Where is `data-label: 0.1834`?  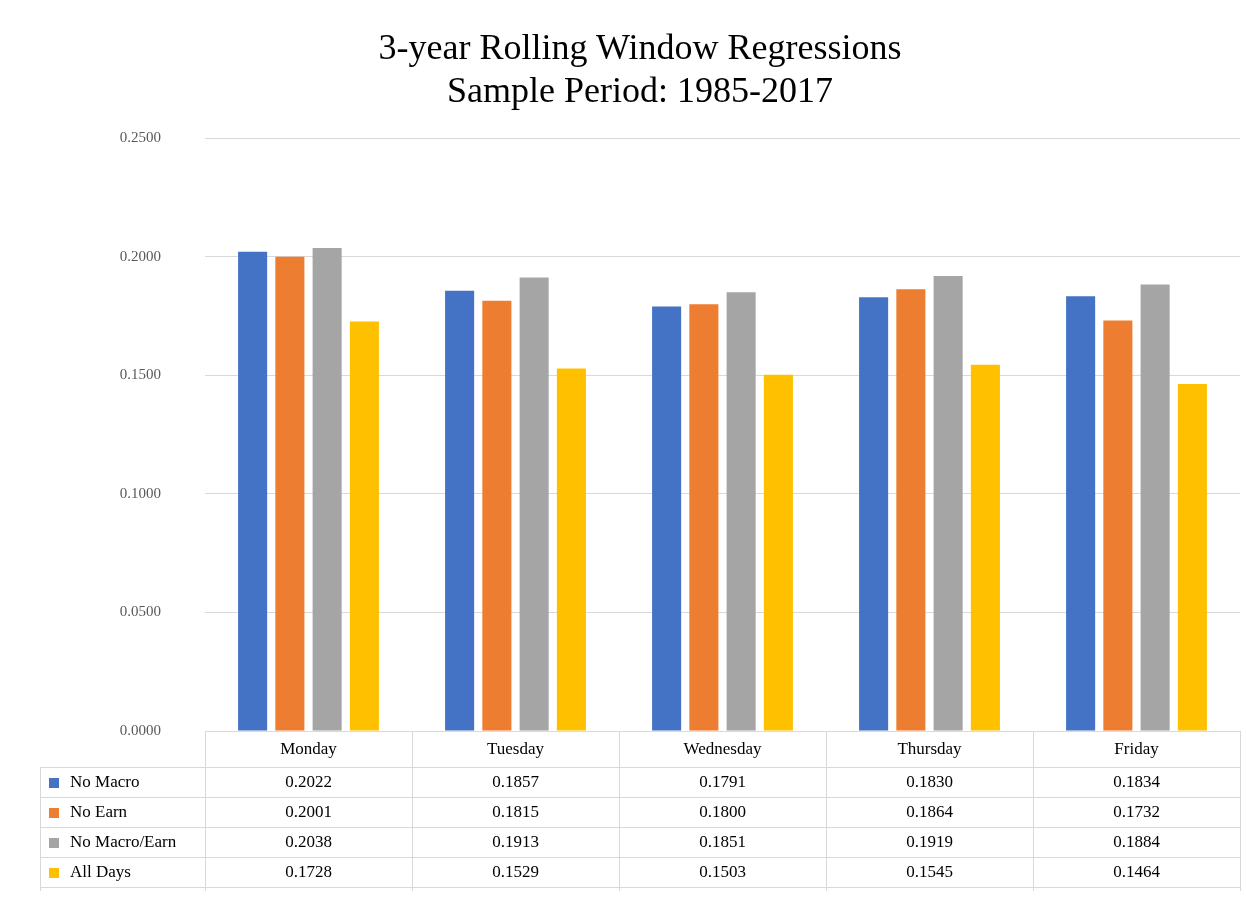
data-label: 0.1834 is located at coordinates (1137, 782).